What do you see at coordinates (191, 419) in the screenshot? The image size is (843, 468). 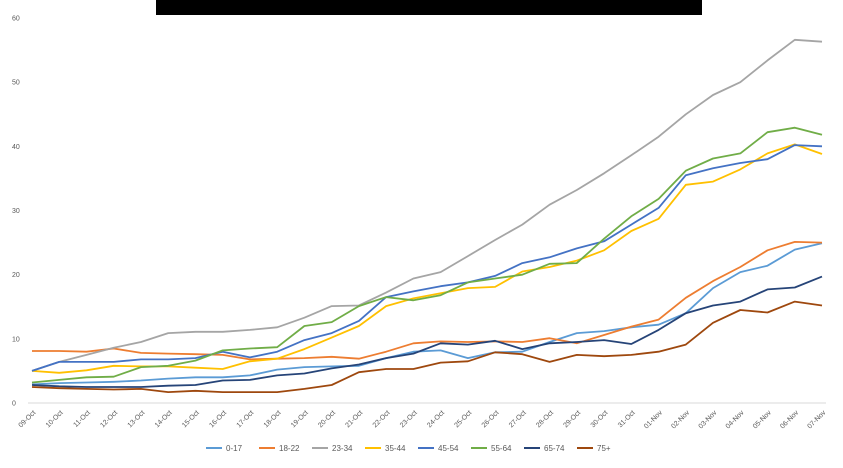 I see `x-tick-label: 15-Oct` at bounding box center [191, 419].